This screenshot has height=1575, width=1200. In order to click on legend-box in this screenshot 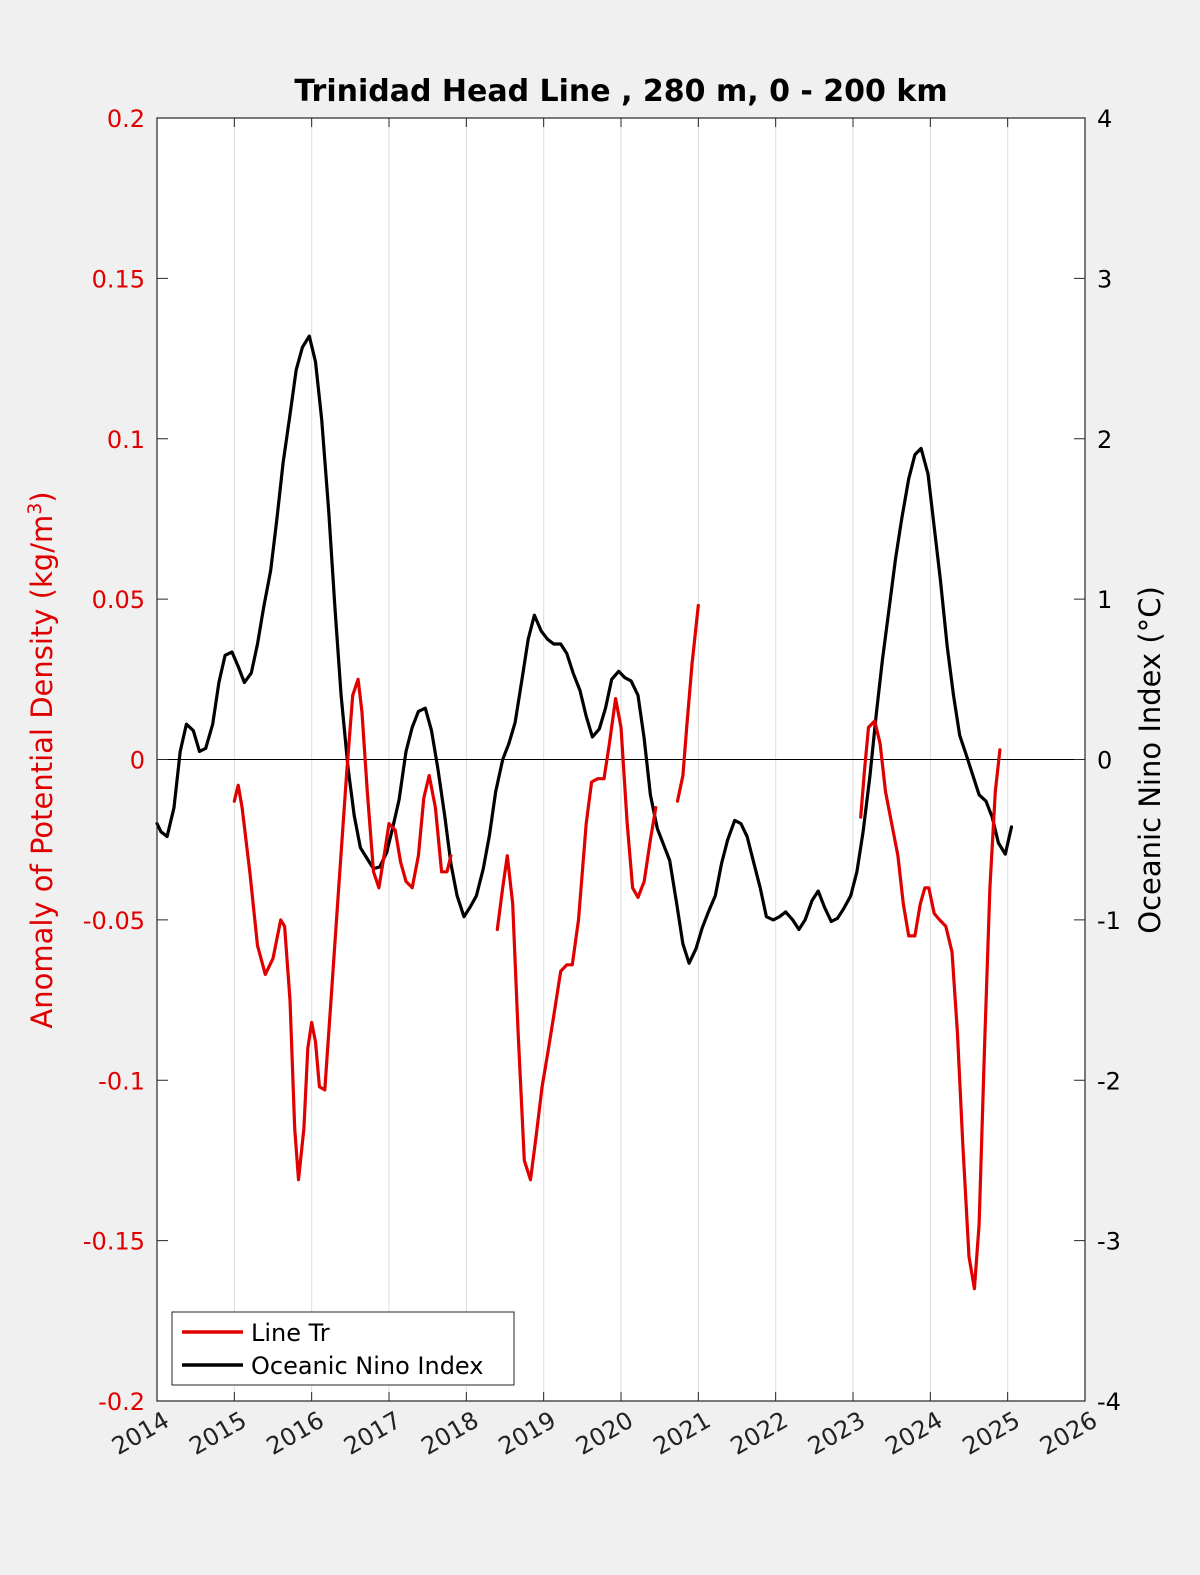, I will do `click(343, 1348)`.